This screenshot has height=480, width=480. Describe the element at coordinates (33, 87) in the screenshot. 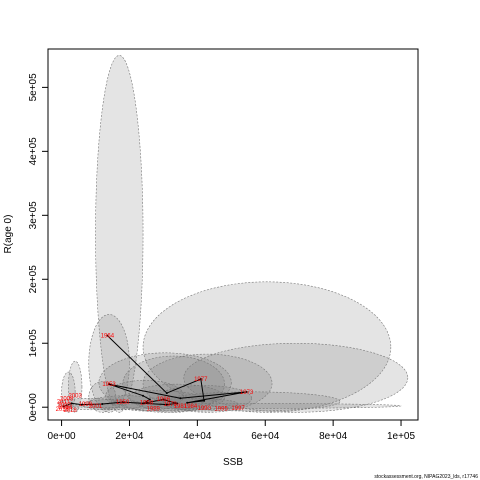

I see `y-tick-label: 5e+05` at that location.